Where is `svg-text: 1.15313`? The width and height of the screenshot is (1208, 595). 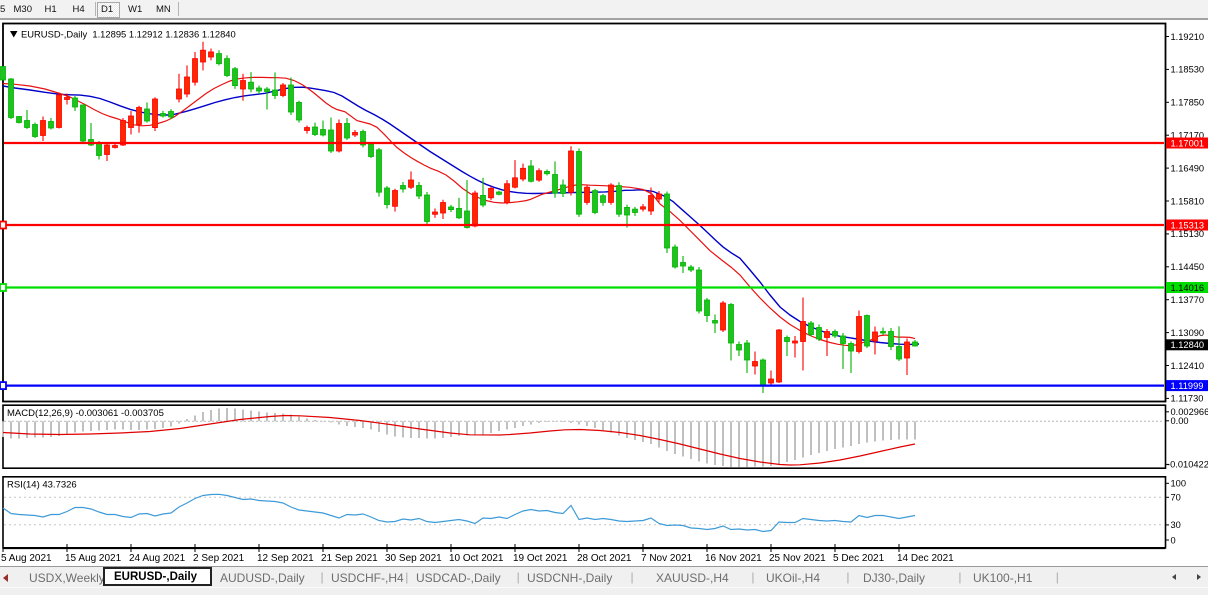
svg-text: 1.15313 is located at coordinates (1188, 225).